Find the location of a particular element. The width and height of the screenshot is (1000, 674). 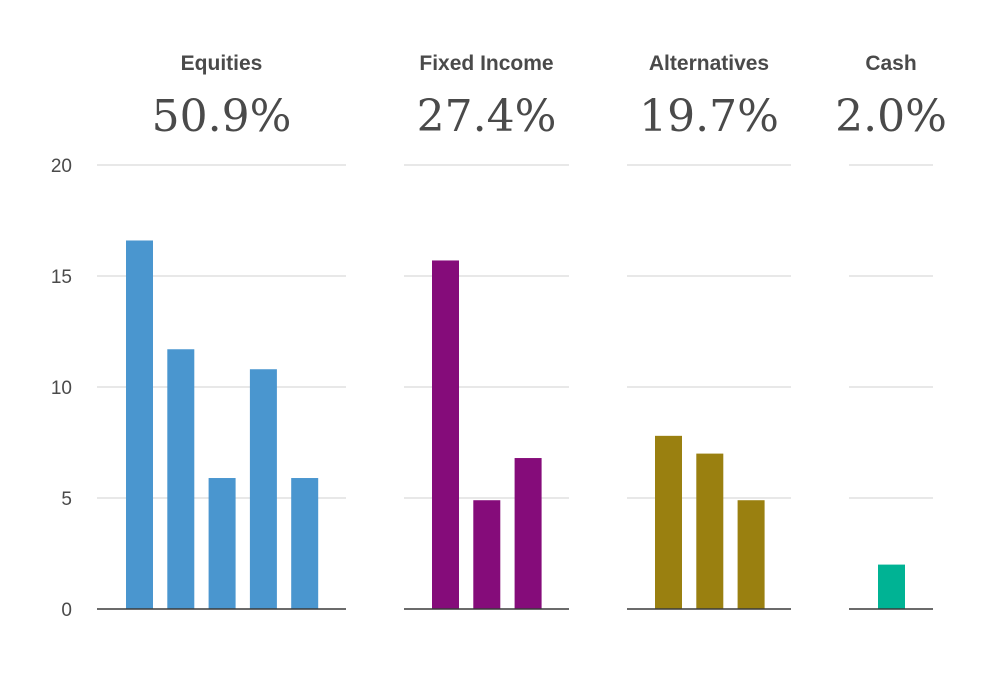

panel-percent: 27.4% is located at coordinates (487, 116).